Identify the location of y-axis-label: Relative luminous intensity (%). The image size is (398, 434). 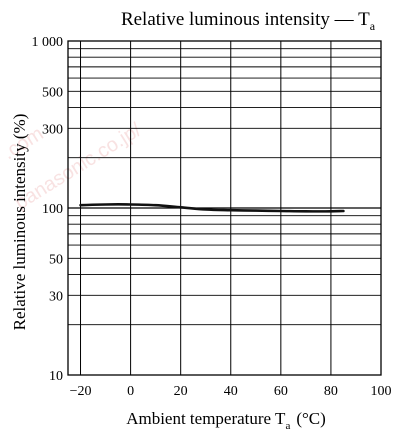
(19, 222).